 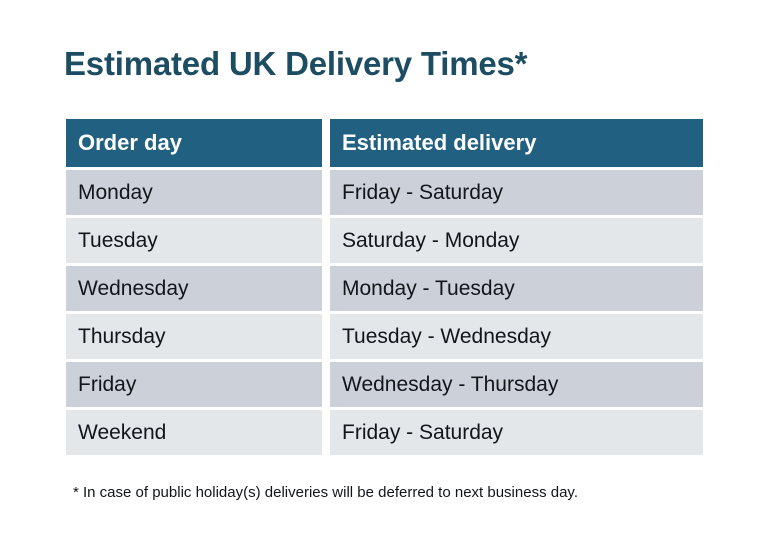 I want to click on cell-estimated-delivery: Tuesday - Wednesday, so click(x=516, y=336).